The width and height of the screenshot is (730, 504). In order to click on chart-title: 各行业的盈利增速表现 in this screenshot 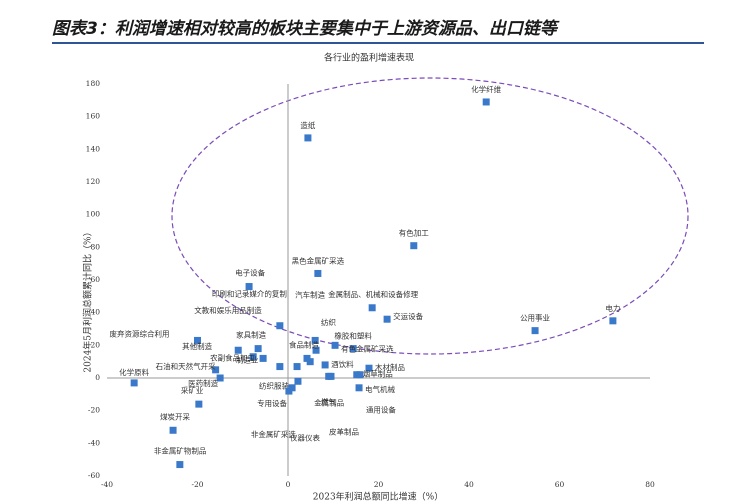, I will do `click(369, 58)`.